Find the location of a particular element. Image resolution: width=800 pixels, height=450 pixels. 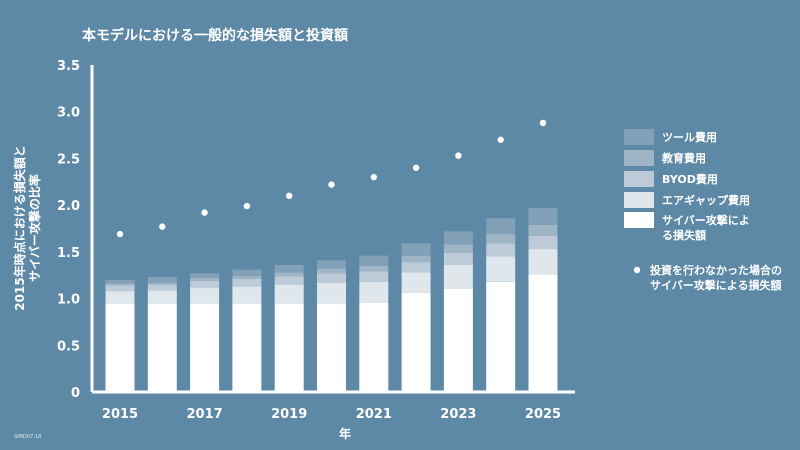

legend-label-line-2: る損失額 is located at coordinates (684, 235).